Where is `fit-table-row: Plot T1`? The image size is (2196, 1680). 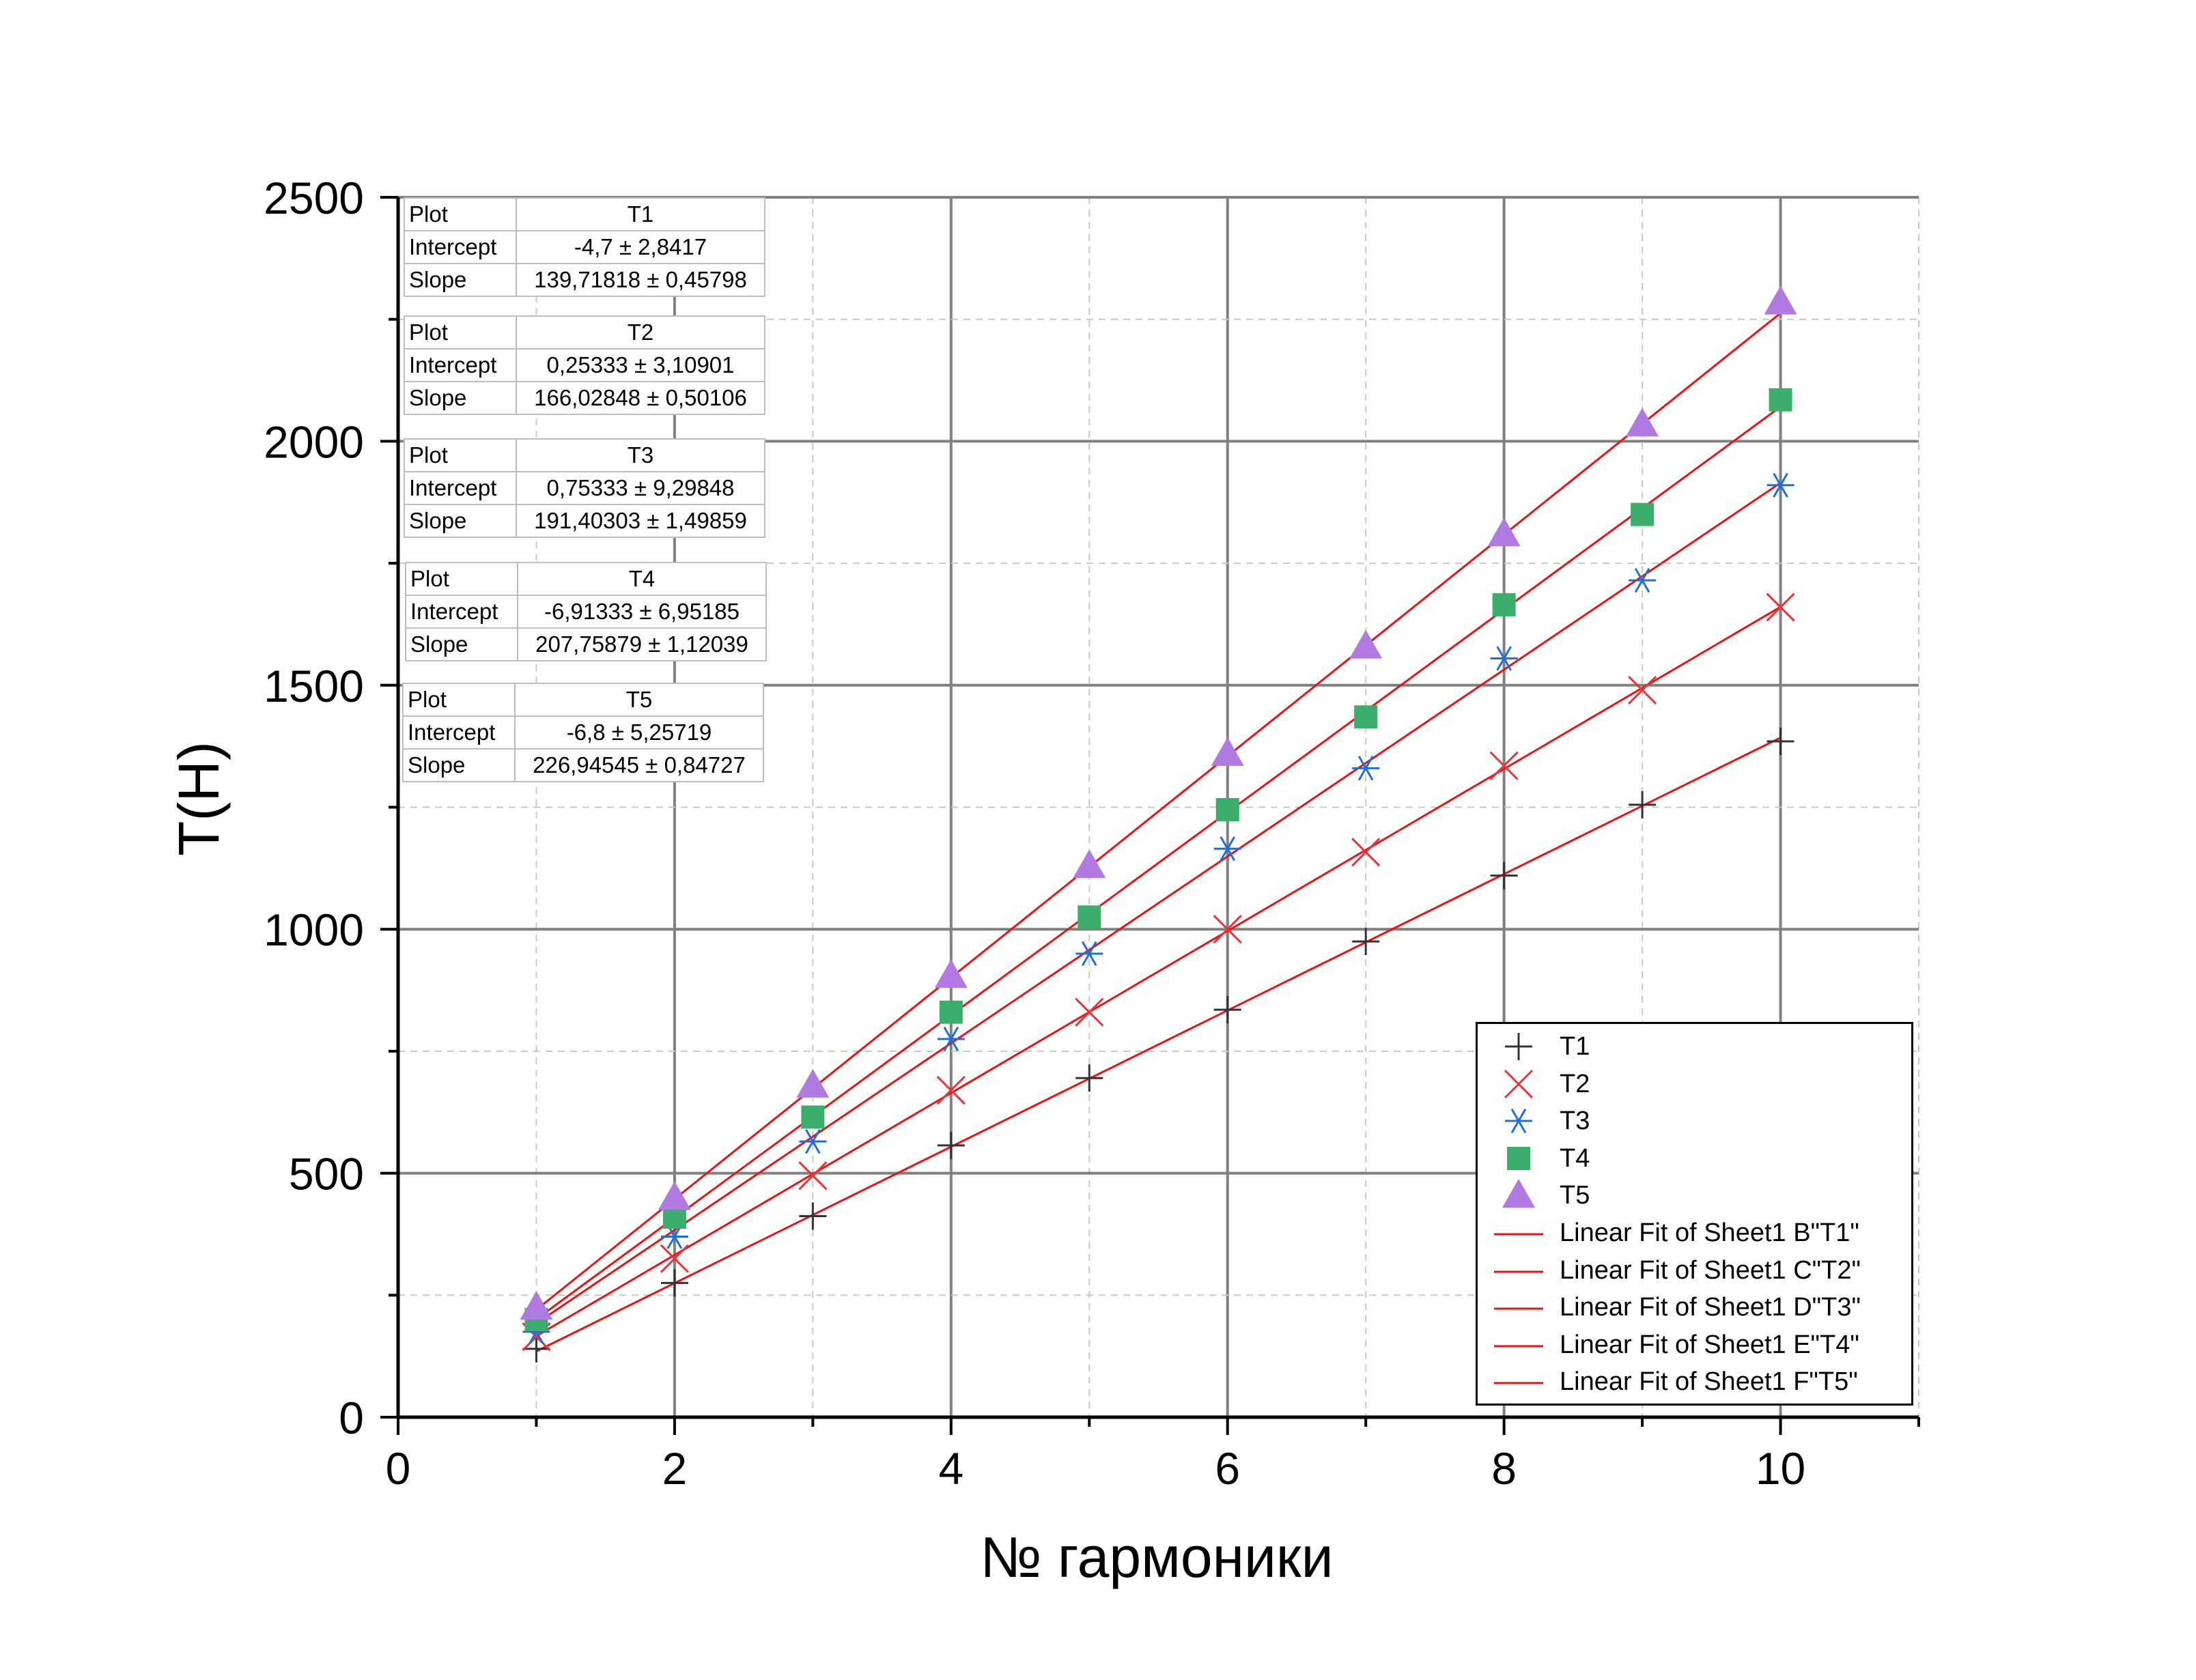 fit-table-row: Plot T1 is located at coordinates (584, 214).